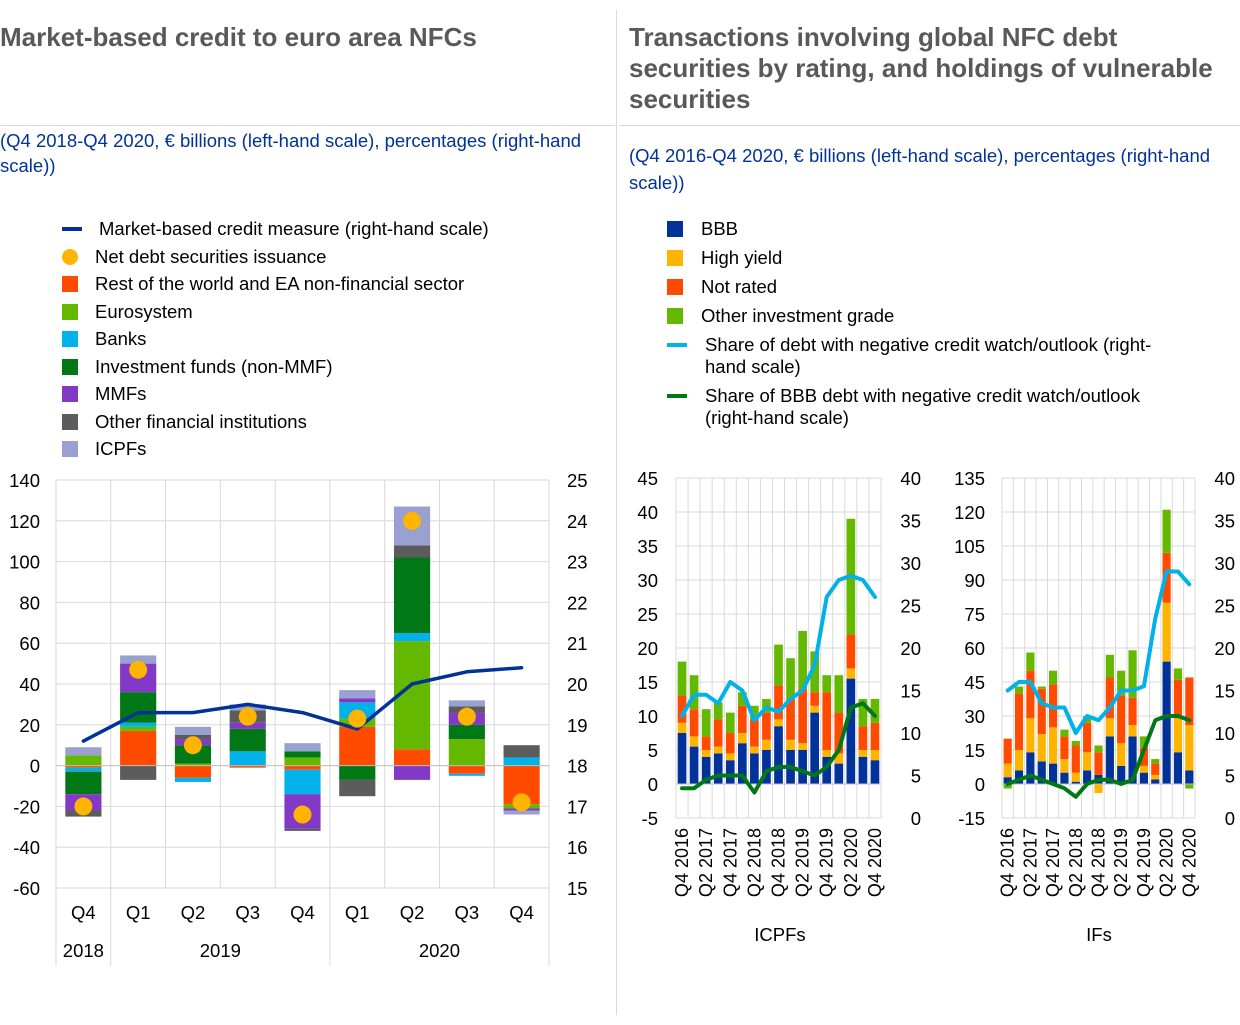  I want to click on left-y-tick-label: 80, so click(29, 602).